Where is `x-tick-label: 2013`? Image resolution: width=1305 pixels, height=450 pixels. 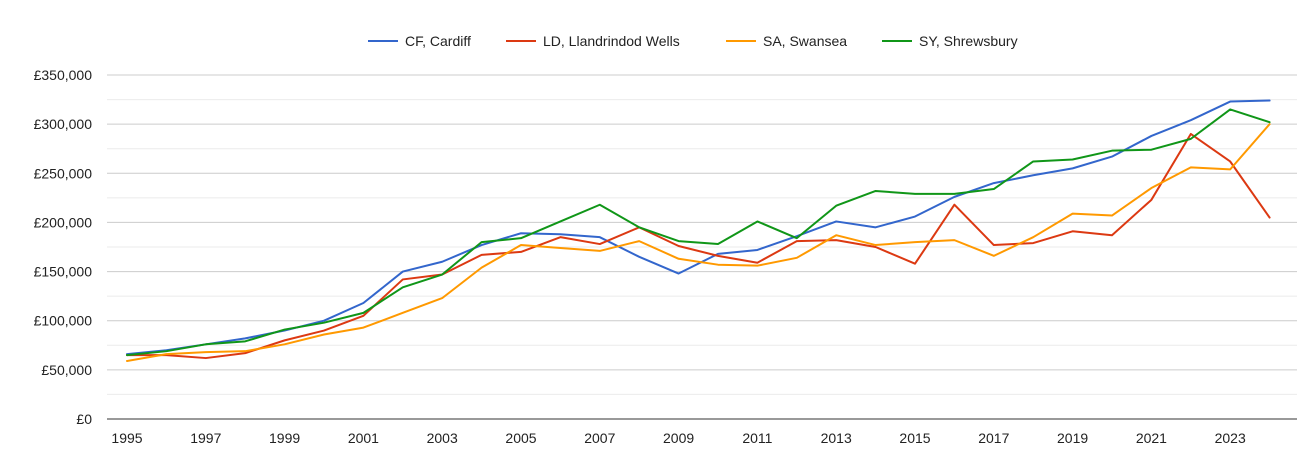 x-tick-label: 2013 is located at coordinates (836, 438).